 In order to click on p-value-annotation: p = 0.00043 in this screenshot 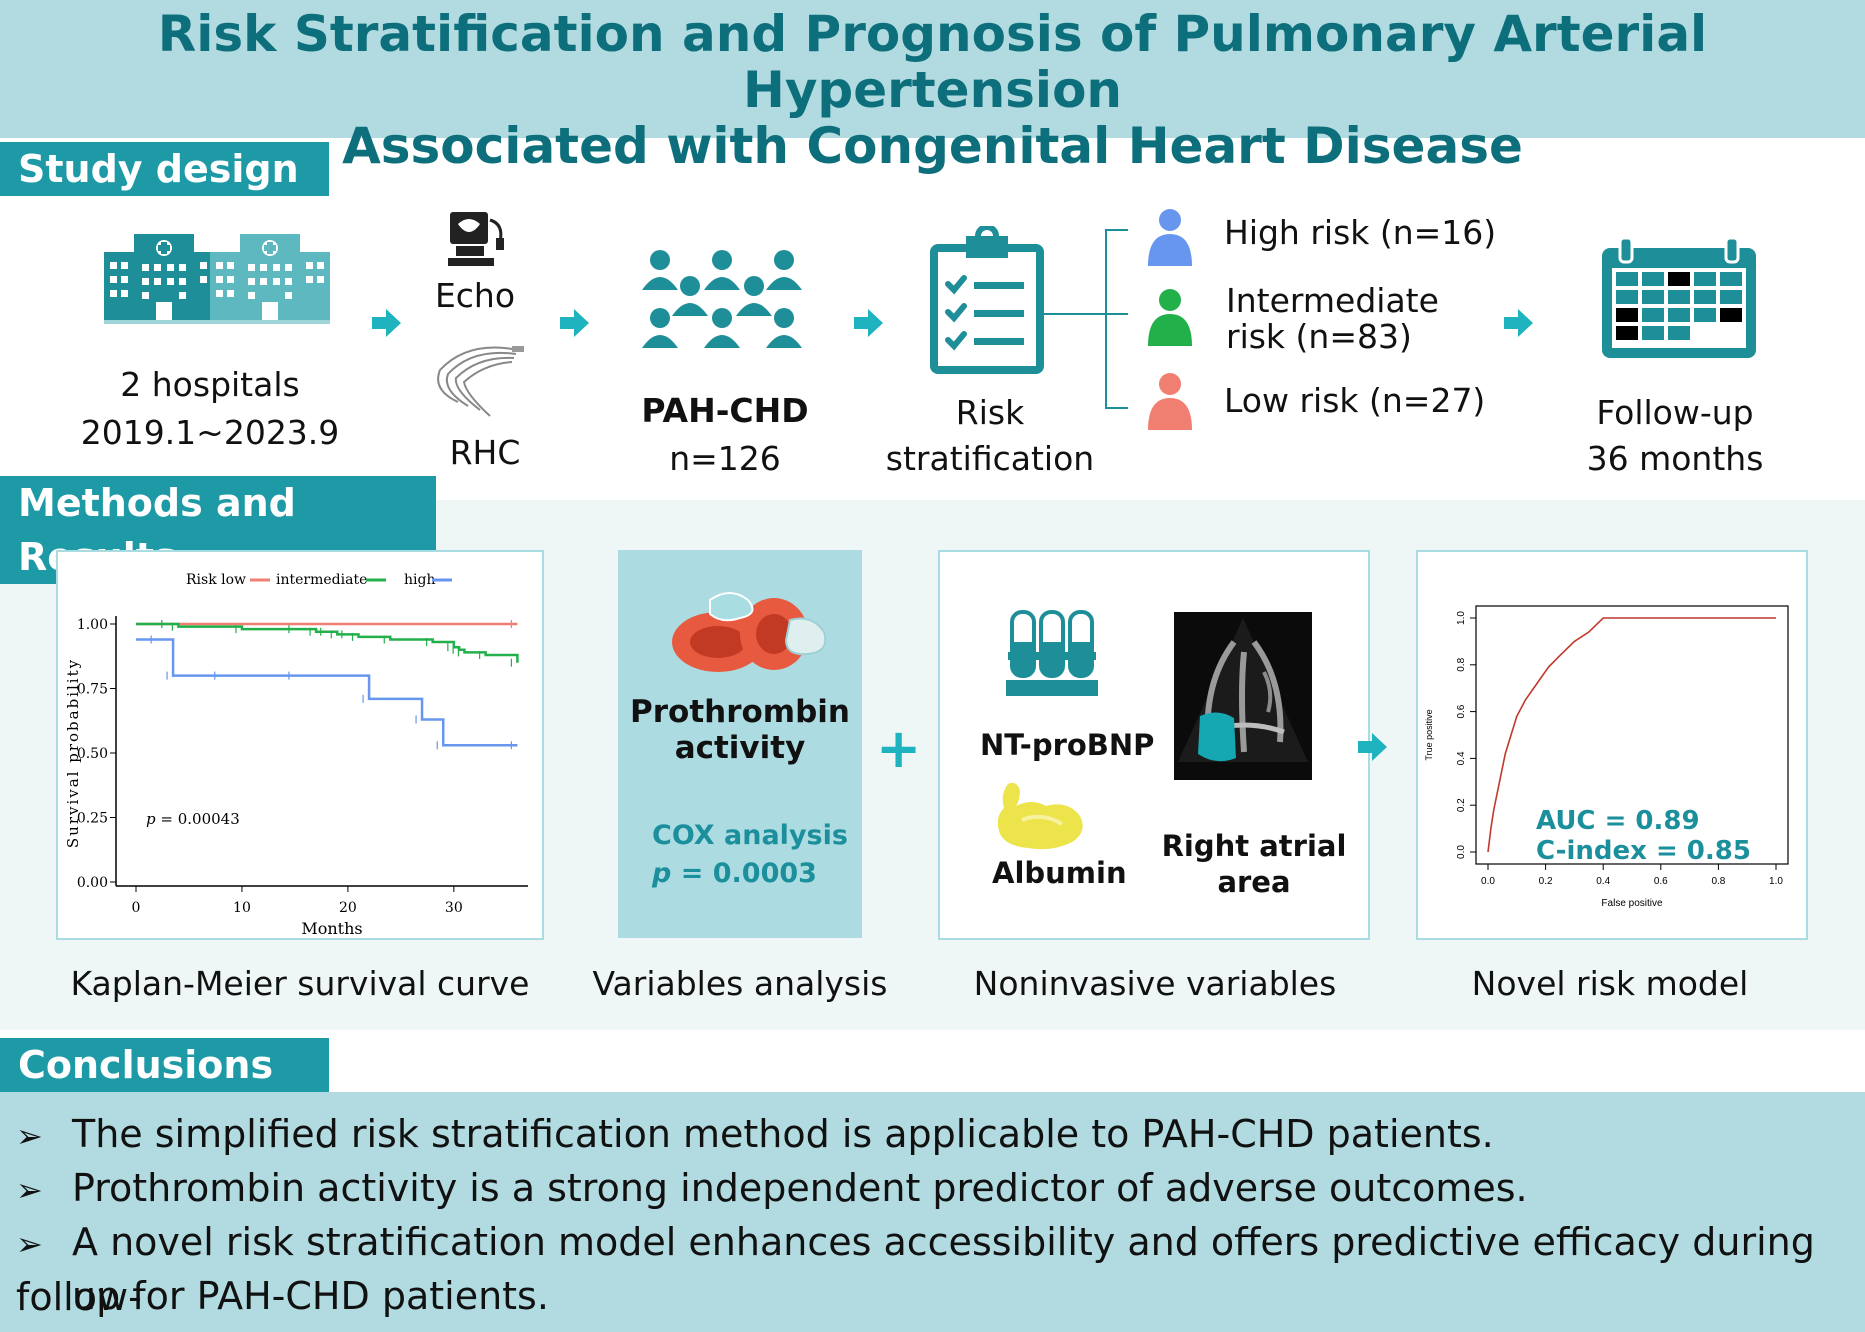, I will do `click(193, 819)`.